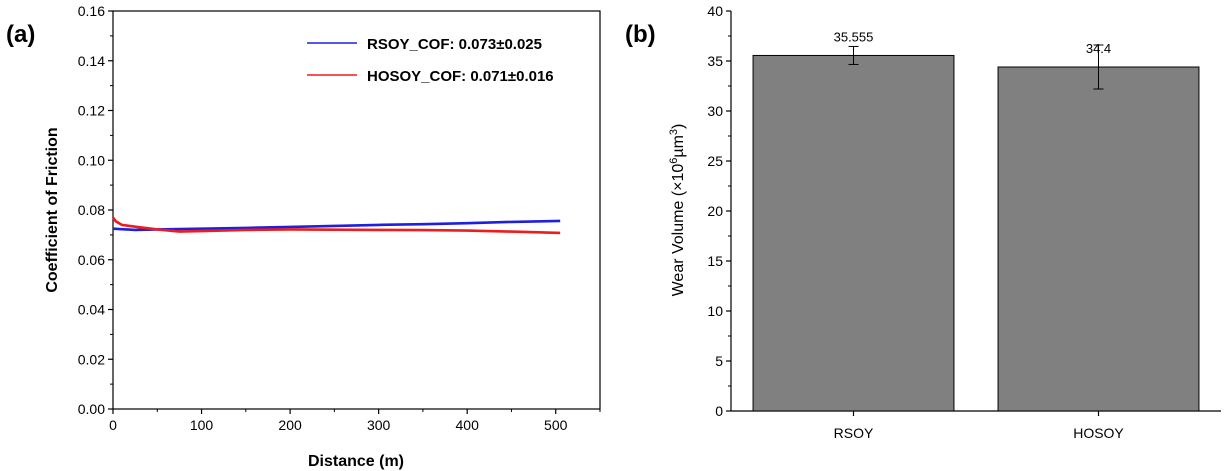 The image size is (1225, 471). What do you see at coordinates (715, 211) in the screenshot?
I see `panel-b-ytick-label: 20` at bounding box center [715, 211].